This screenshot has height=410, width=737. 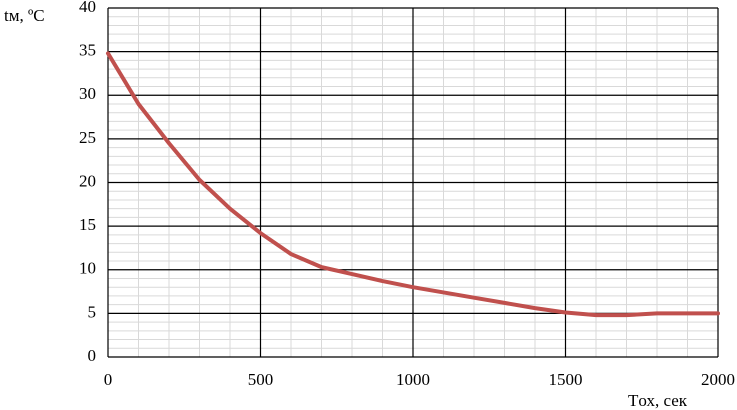 I want to click on x-tick-label: 1000, so click(x=413, y=379).